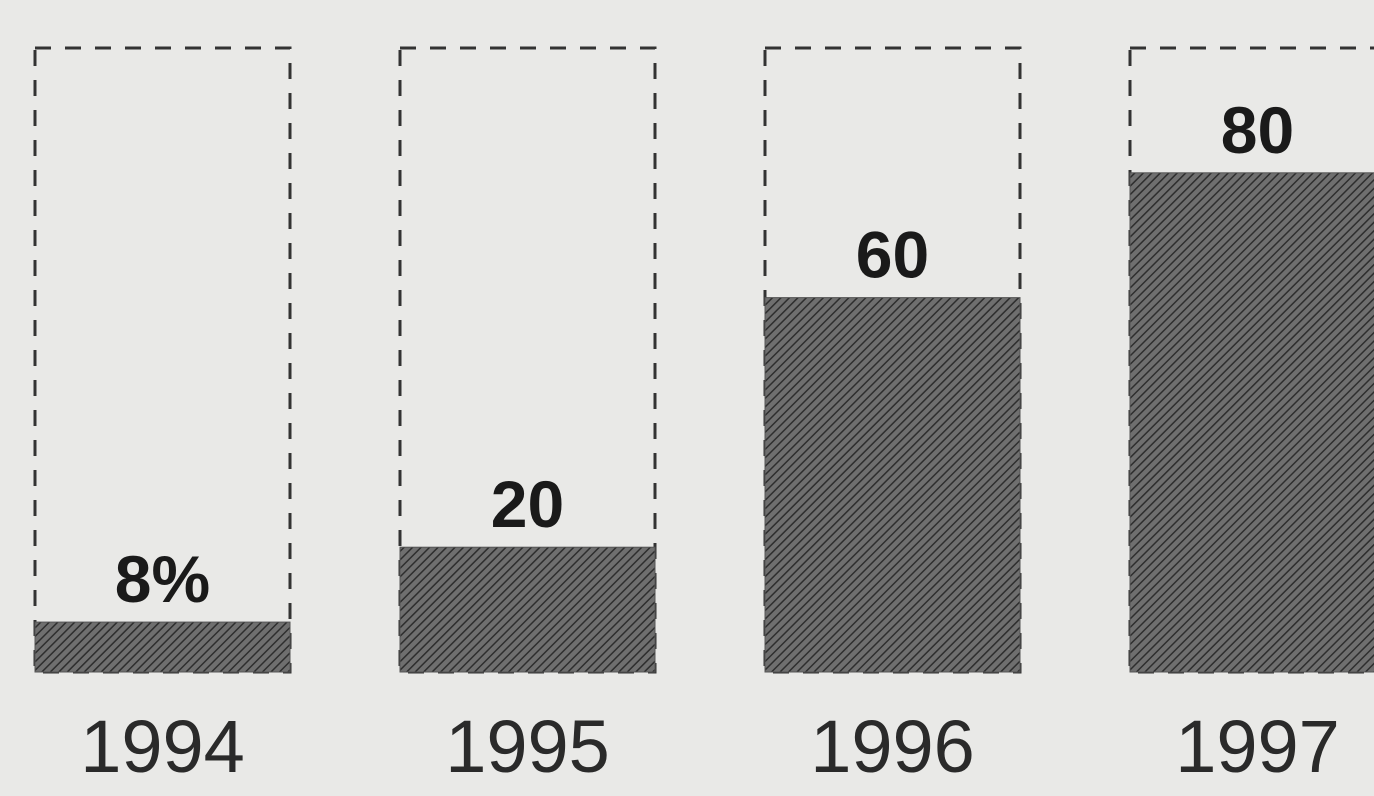  What do you see at coordinates (527, 504) in the screenshot?
I see `value-label: 20` at bounding box center [527, 504].